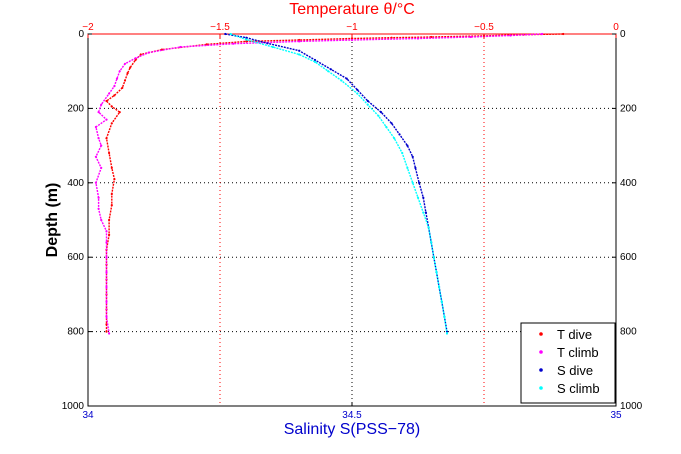 The width and height of the screenshot is (681, 454). I want to click on top-axis-title: Temperature θ/°C, so click(352, 9).